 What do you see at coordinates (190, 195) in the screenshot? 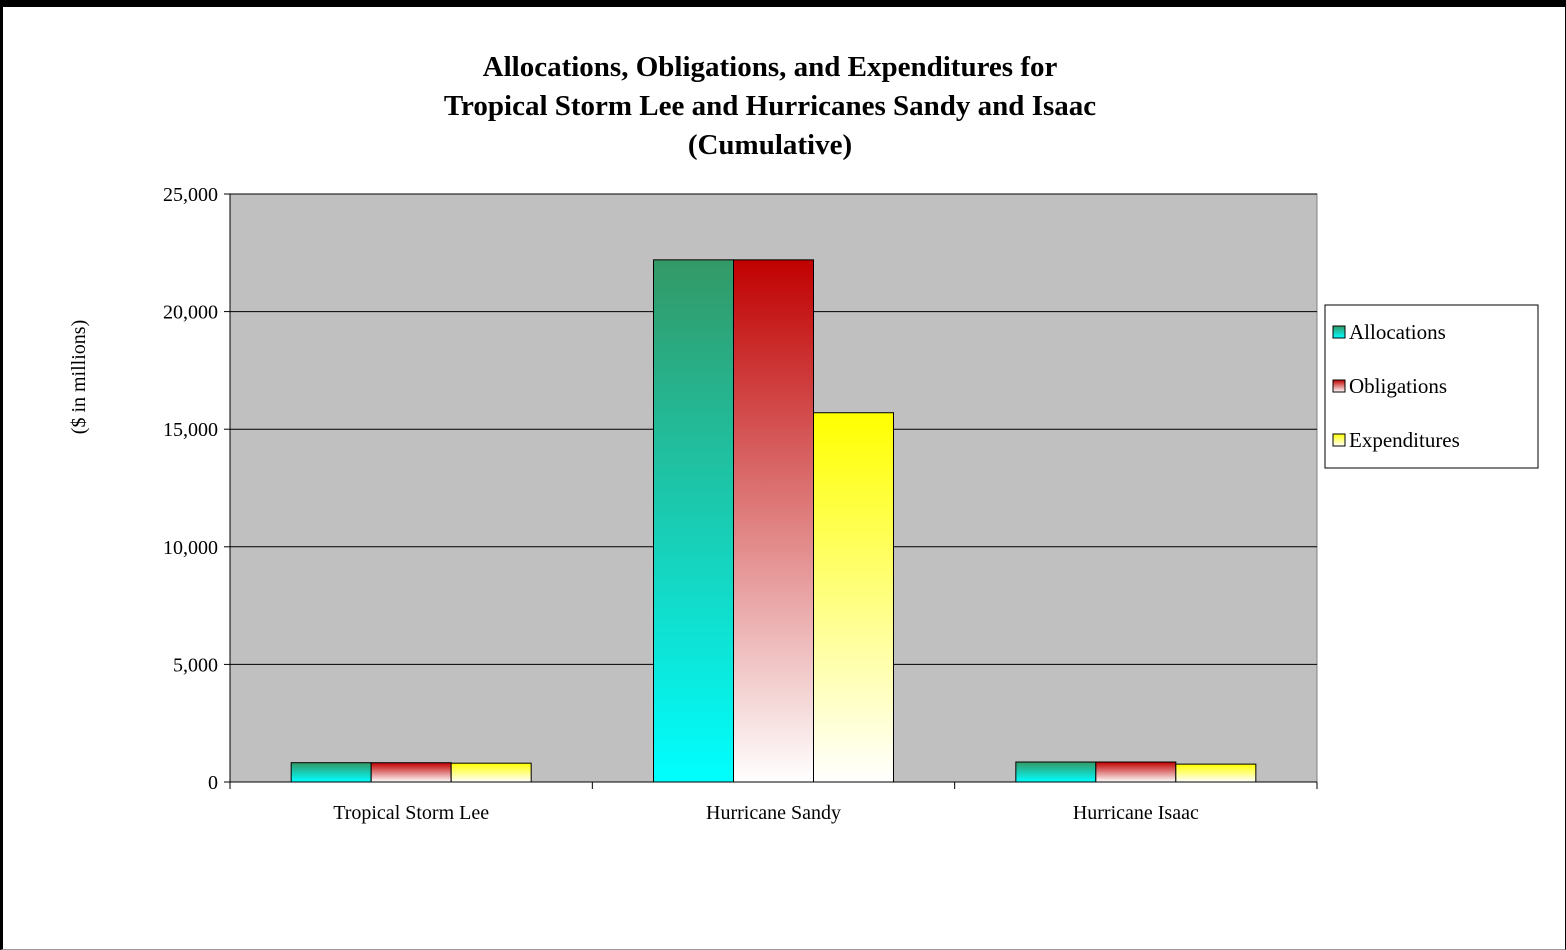
I see `y-tick-label: 25,000` at bounding box center [190, 195].